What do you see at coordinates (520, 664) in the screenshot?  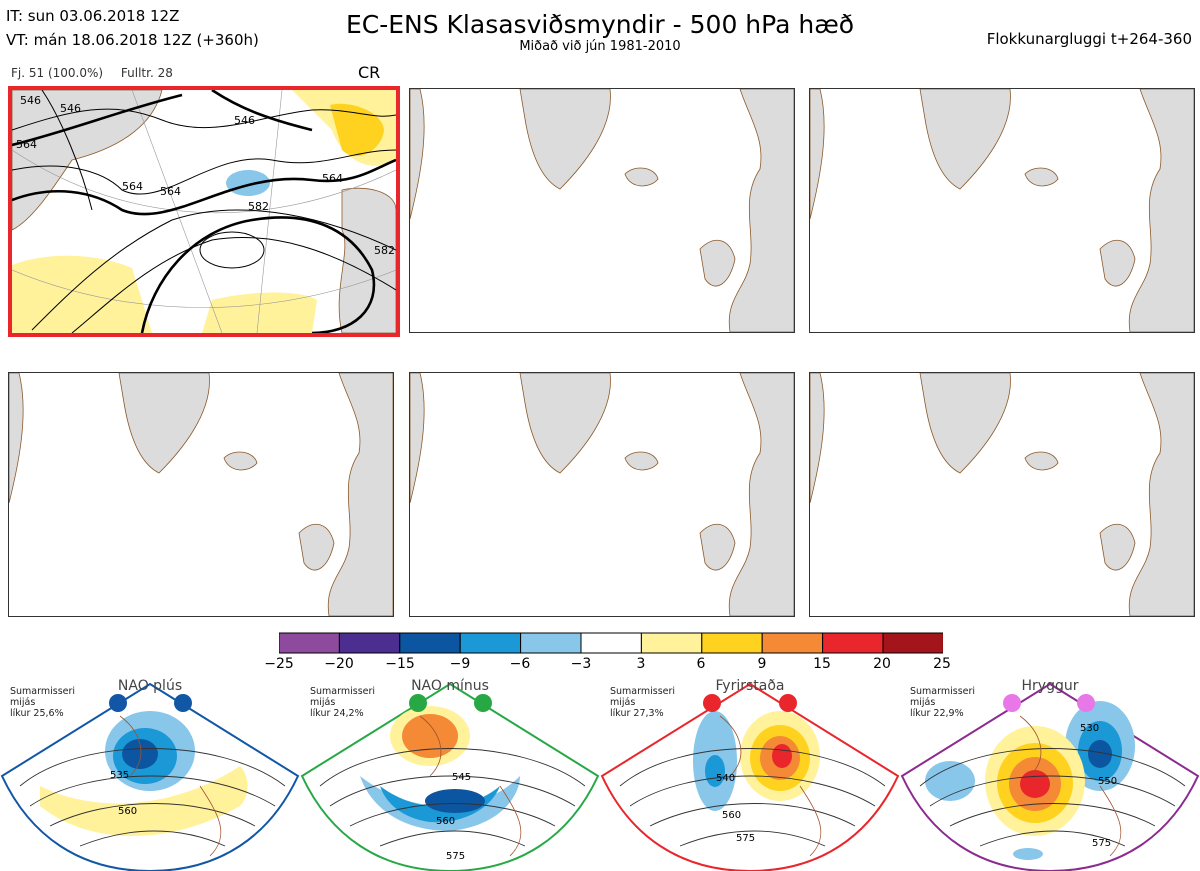 I see `colorbar-tick: −6` at bounding box center [520, 664].